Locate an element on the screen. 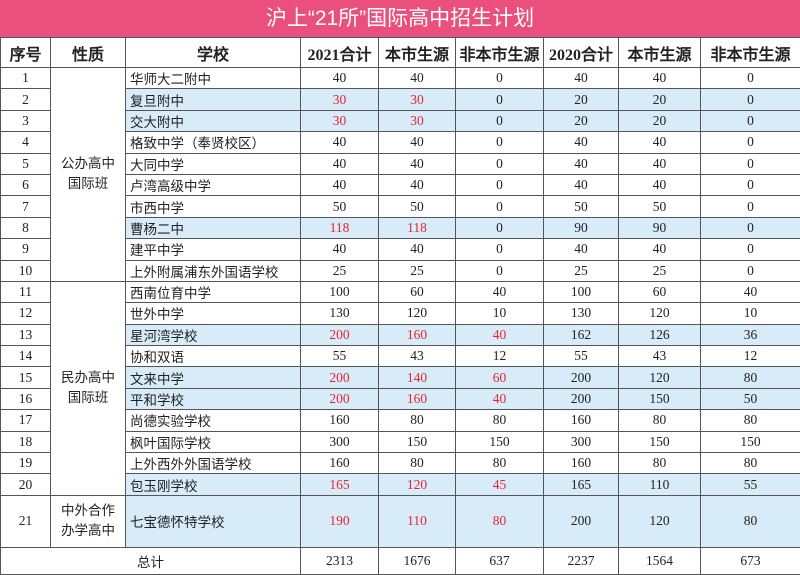  table-row: 7 市西中学 50 50 0 50 50 0 is located at coordinates (400, 206).